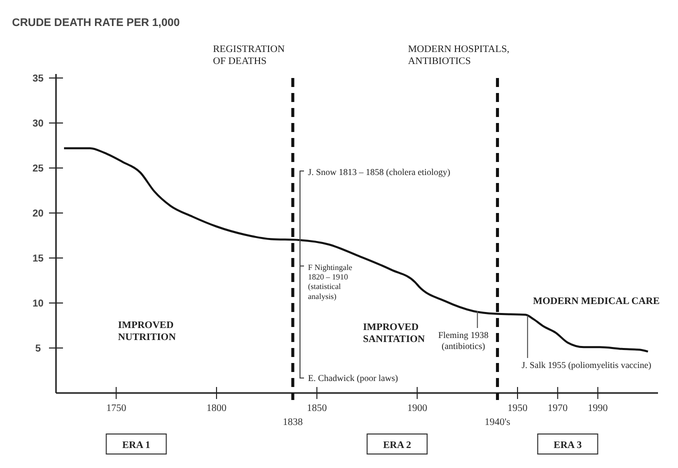 This screenshot has width=678, height=468. I want to click on y-tick-label: 35, so click(38, 79).